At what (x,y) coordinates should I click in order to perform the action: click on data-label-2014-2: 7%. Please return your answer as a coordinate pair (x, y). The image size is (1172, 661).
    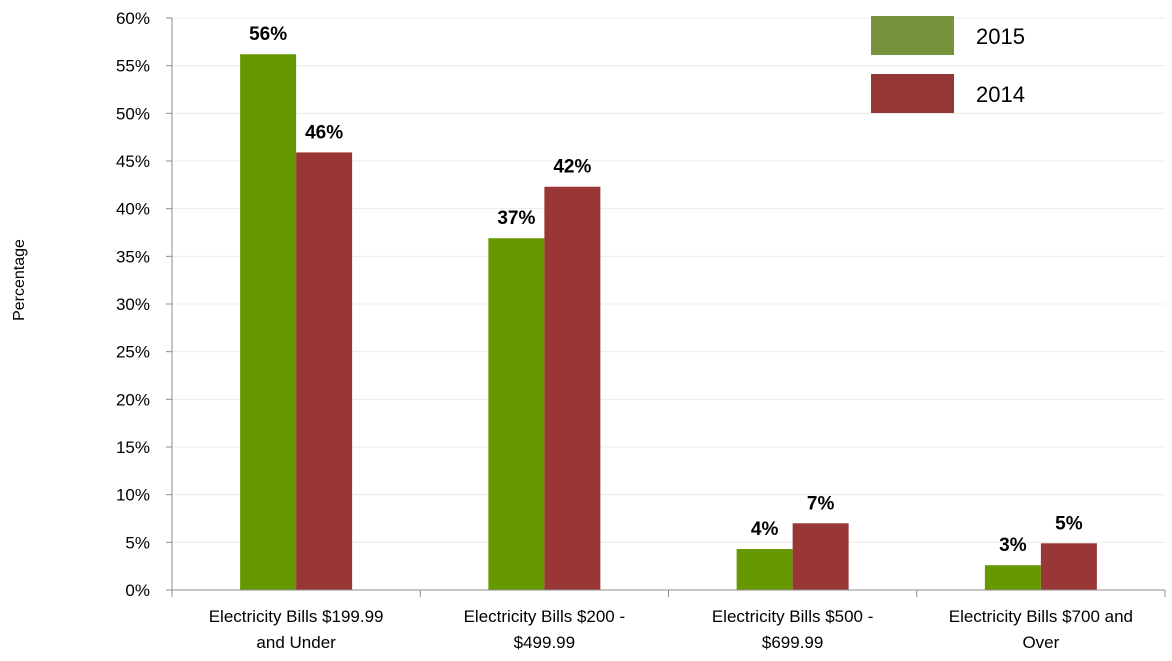
    Looking at the image, I should click on (821, 503).